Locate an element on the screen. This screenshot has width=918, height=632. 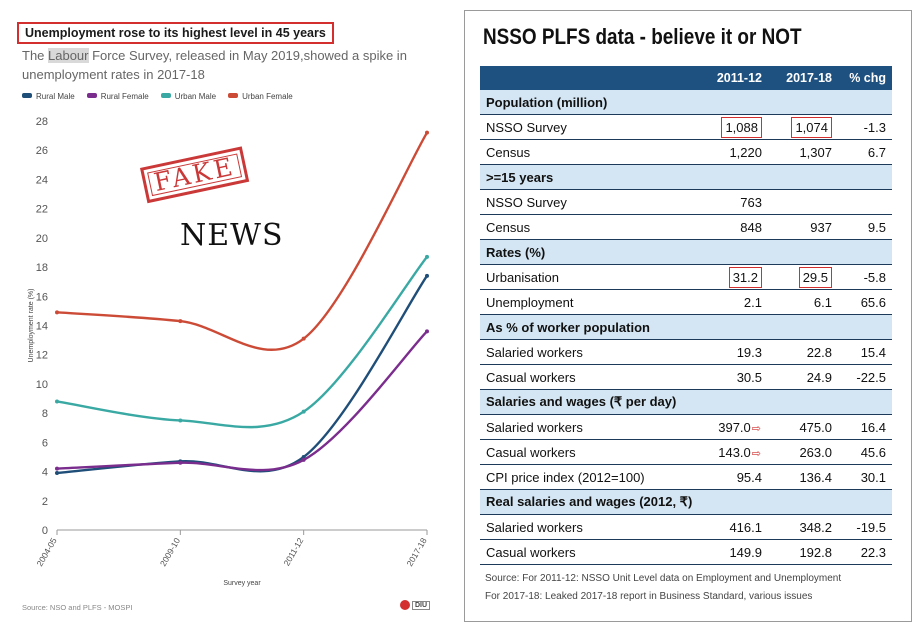
series-line-rural-male is located at coordinates (242, 375).